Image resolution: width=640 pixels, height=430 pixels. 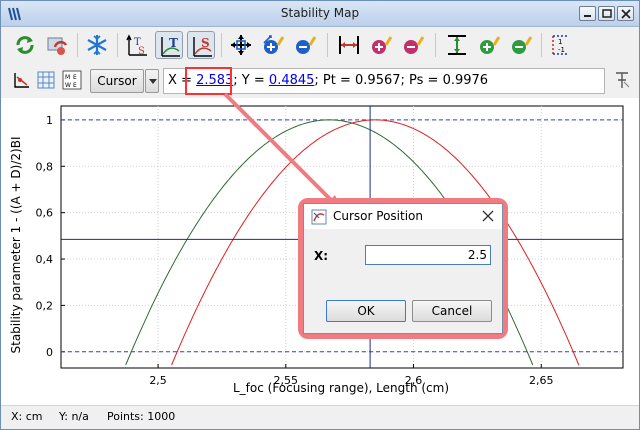 I want to click on ok-button: OK, so click(x=366, y=311).